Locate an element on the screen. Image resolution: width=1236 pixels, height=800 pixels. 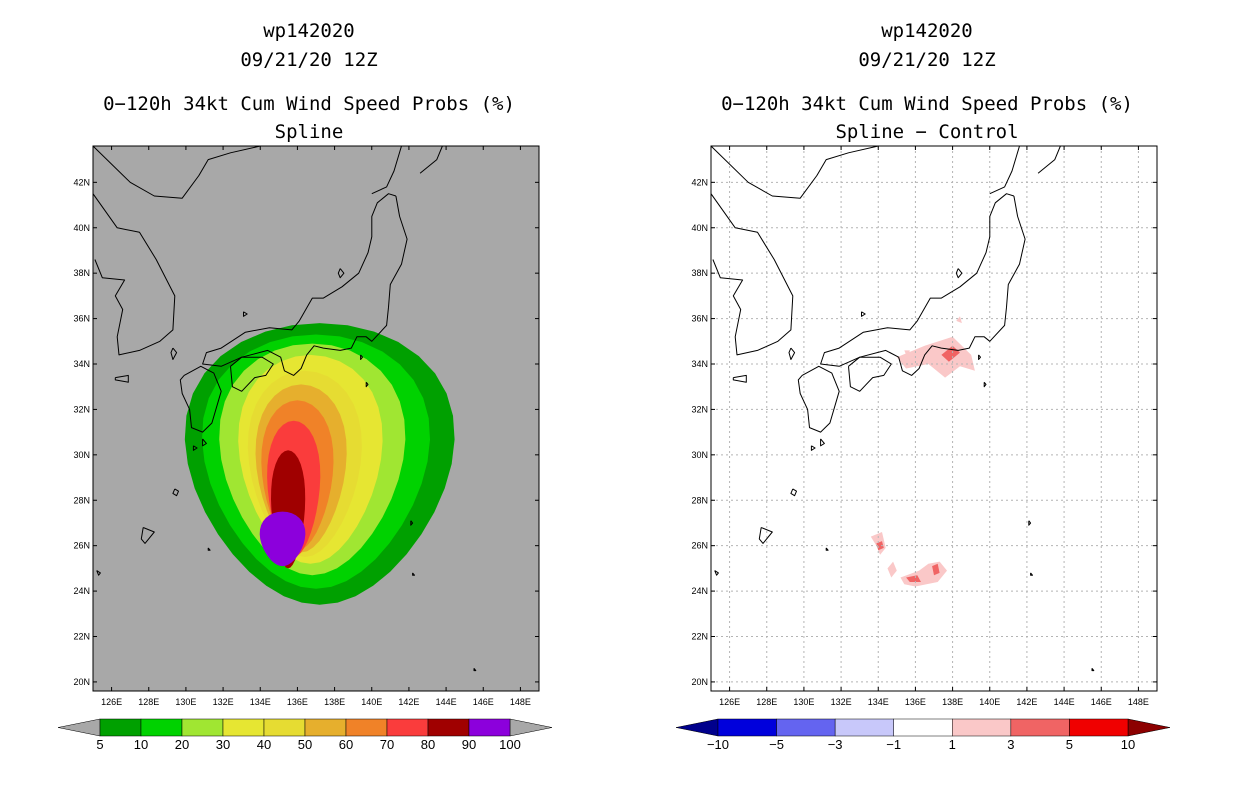
right-xtick-label-11: 148E is located at coordinates (1138, 702).